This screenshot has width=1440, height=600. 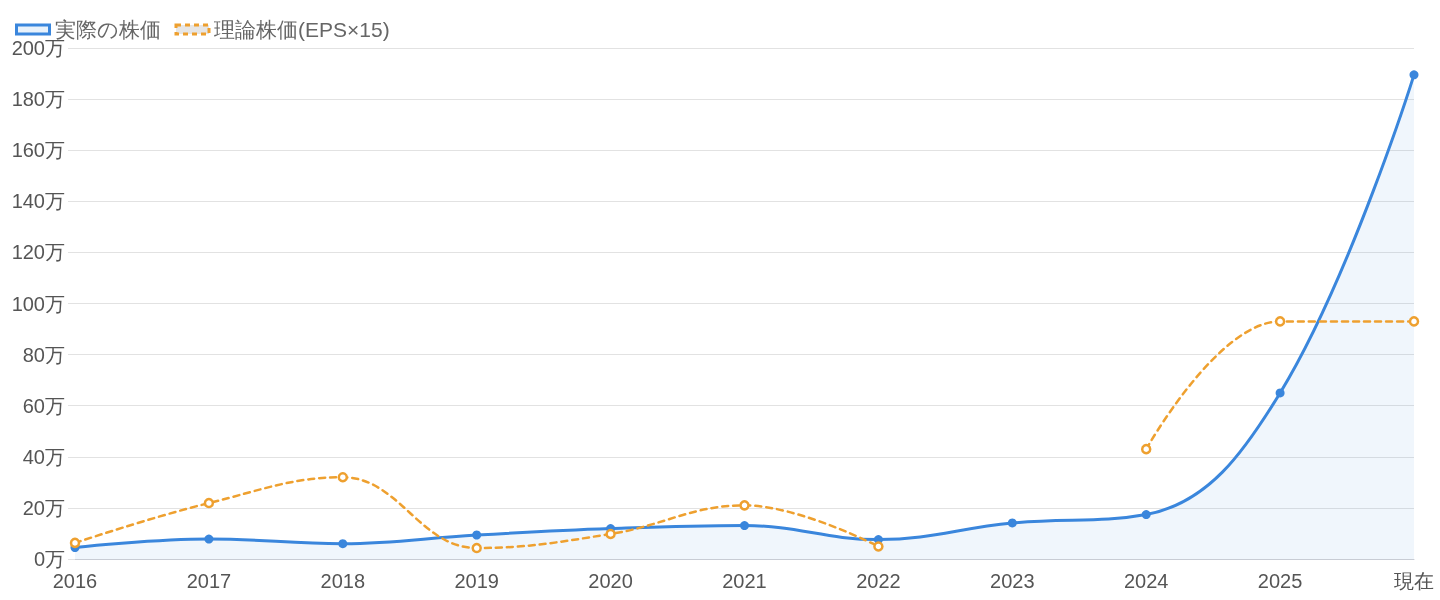 What do you see at coordinates (1280, 581) in the screenshot?
I see `x-tick-label: 2025` at bounding box center [1280, 581].